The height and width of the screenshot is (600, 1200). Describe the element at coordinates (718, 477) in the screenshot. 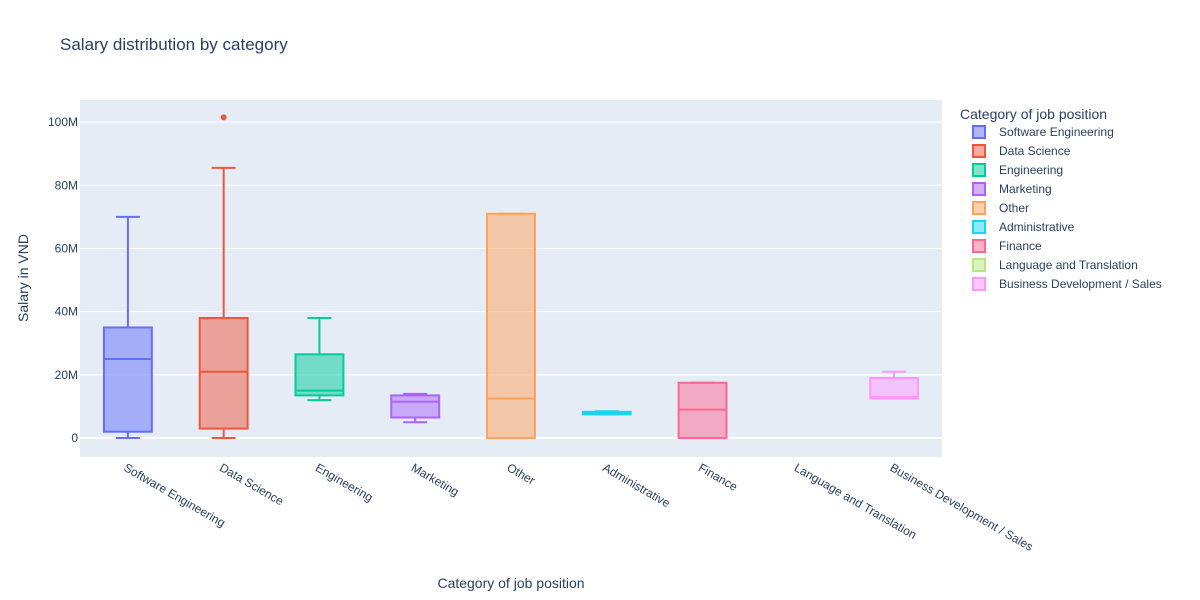

I see `x-tick-label: Finance` at that location.